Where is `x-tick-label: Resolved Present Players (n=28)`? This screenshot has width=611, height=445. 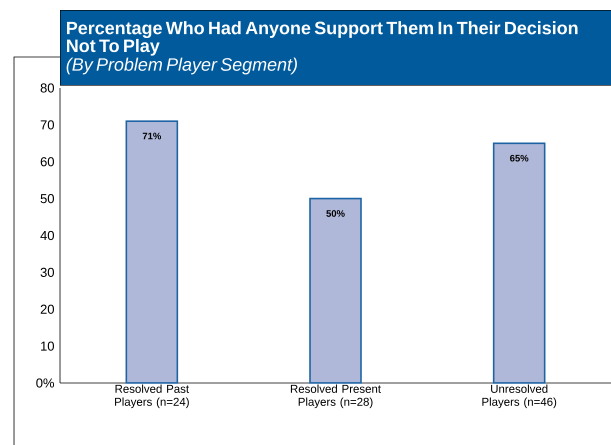 x-tick-label: Resolved Present Players (n=28) is located at coordinates (335, 396).